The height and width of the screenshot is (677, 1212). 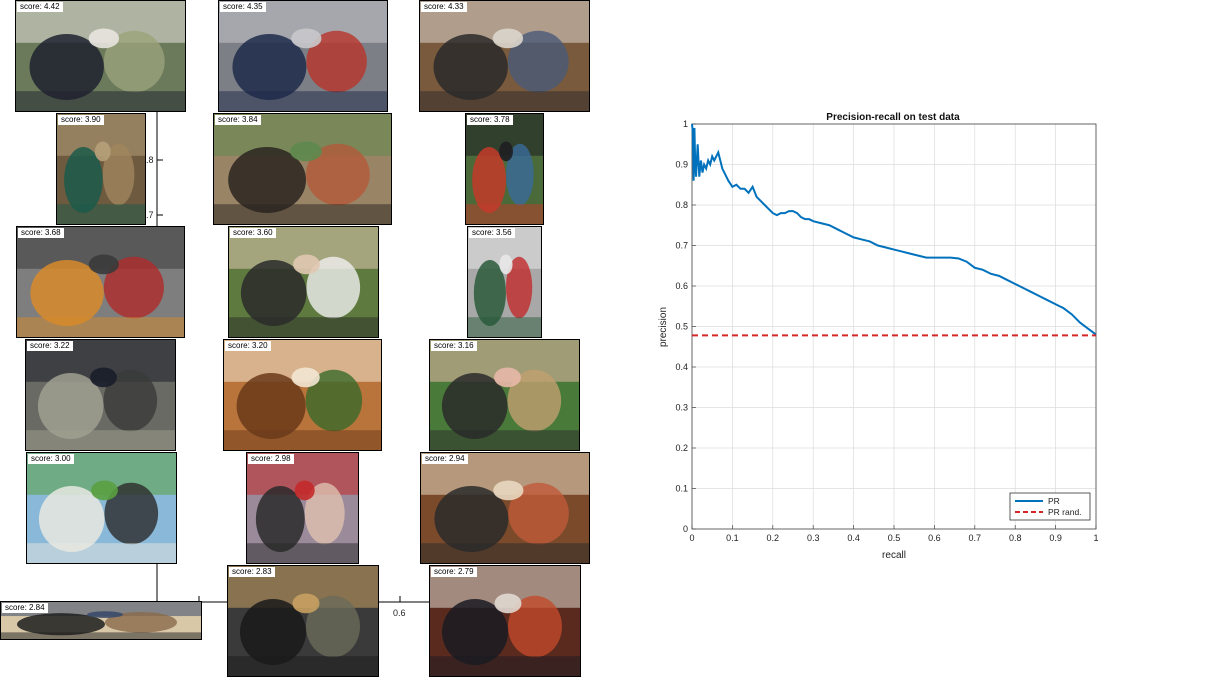 I want to click on score-label: score: 3.78, so click(x=490, y=120).